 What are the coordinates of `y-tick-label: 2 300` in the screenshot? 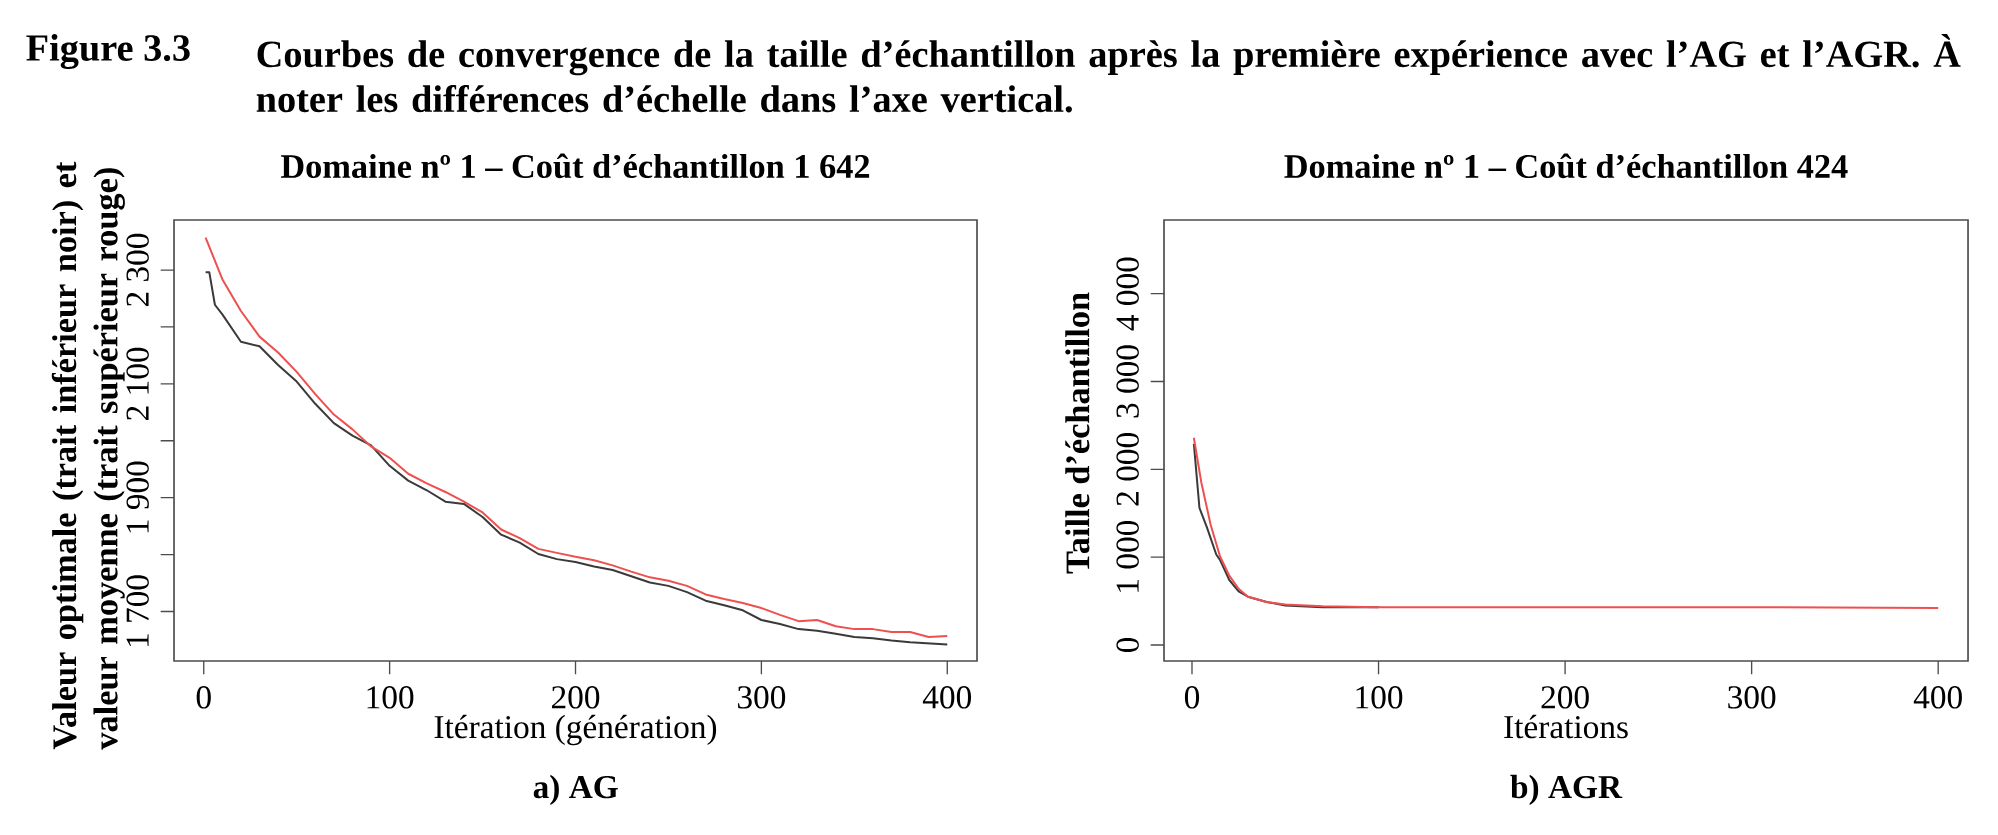 It's located at (137, 270).